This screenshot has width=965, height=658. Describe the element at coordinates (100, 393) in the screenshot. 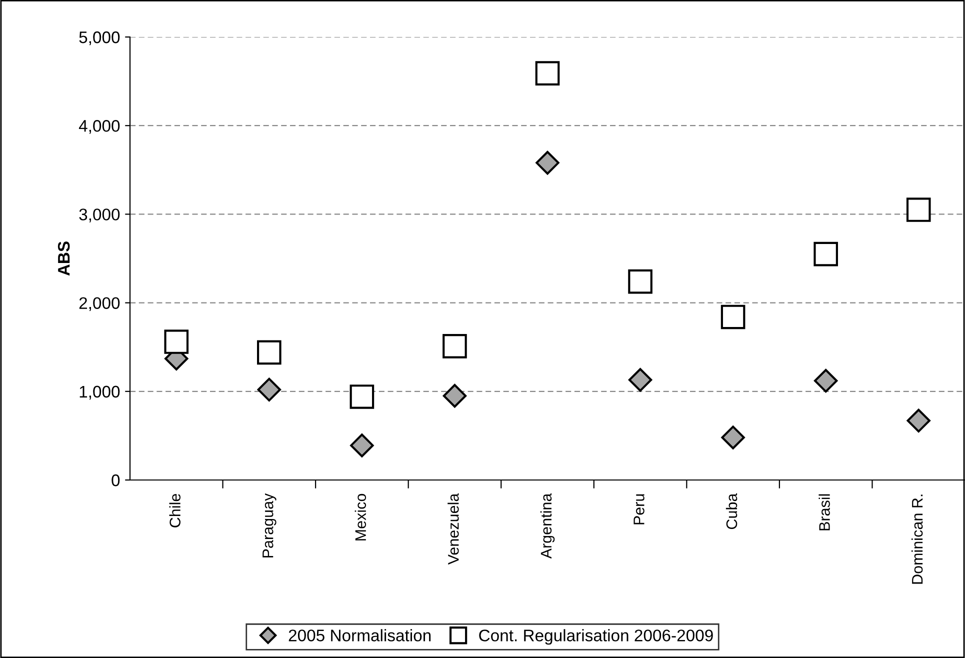

I see `y-tick-label: 1,000` at that location.